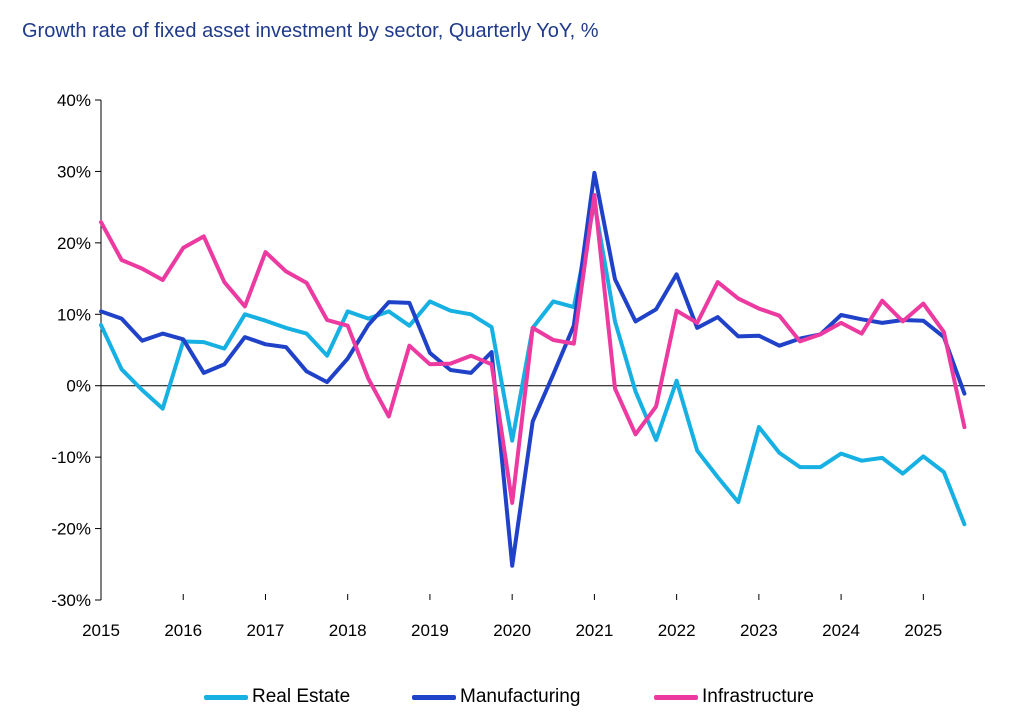 This screenshot has width=1020, height=728. Describe the element at coordinates (430, 630) in the screenshot. I see `x-tick-label: 2019` at that location.